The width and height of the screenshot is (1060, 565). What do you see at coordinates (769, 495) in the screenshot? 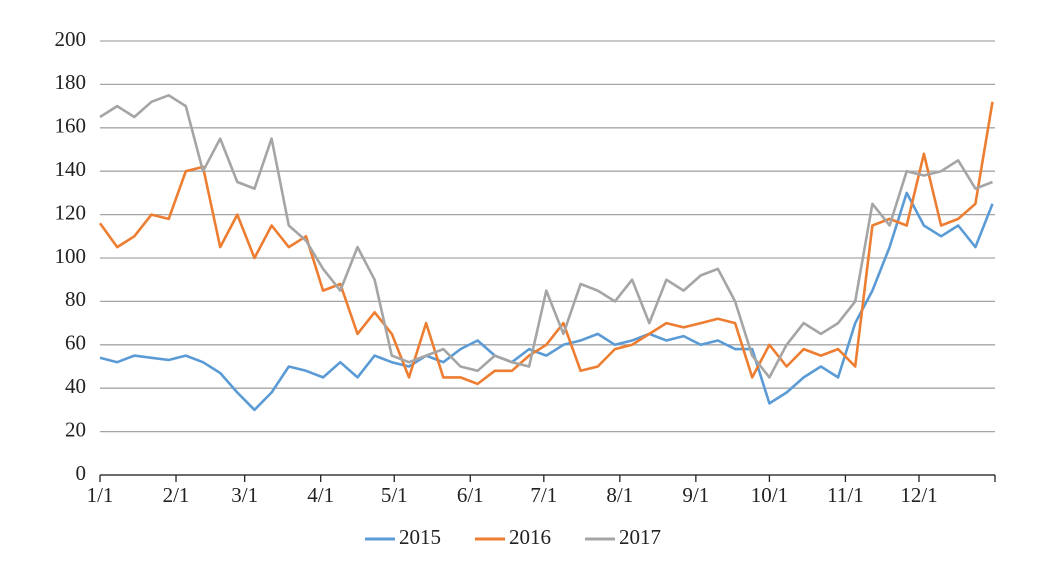
I see `x-tick-label: 10/1` at bounding box center [769, 495].